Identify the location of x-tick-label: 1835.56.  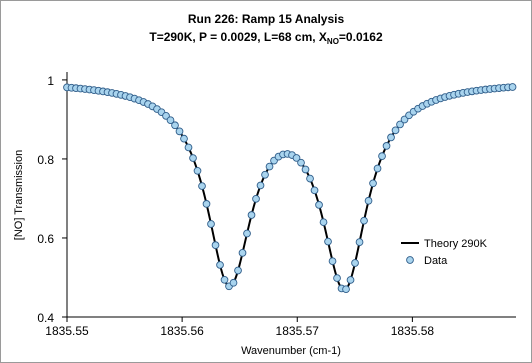
(182, 331).